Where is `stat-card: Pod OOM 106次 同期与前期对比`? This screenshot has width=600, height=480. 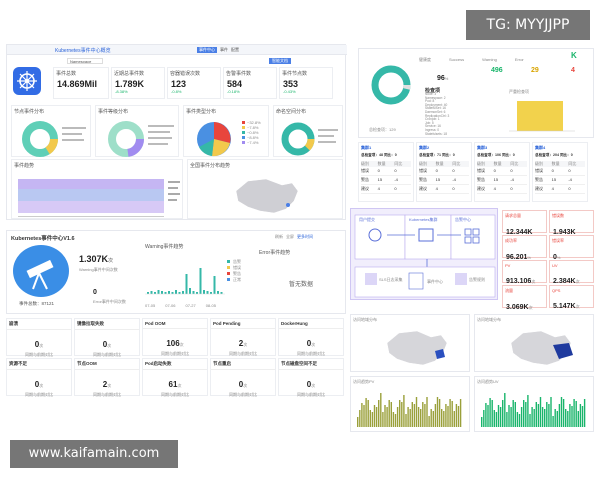 stat-card: Pod OOM 106次 同期与前期对比 is located at coordinates (175, 337).